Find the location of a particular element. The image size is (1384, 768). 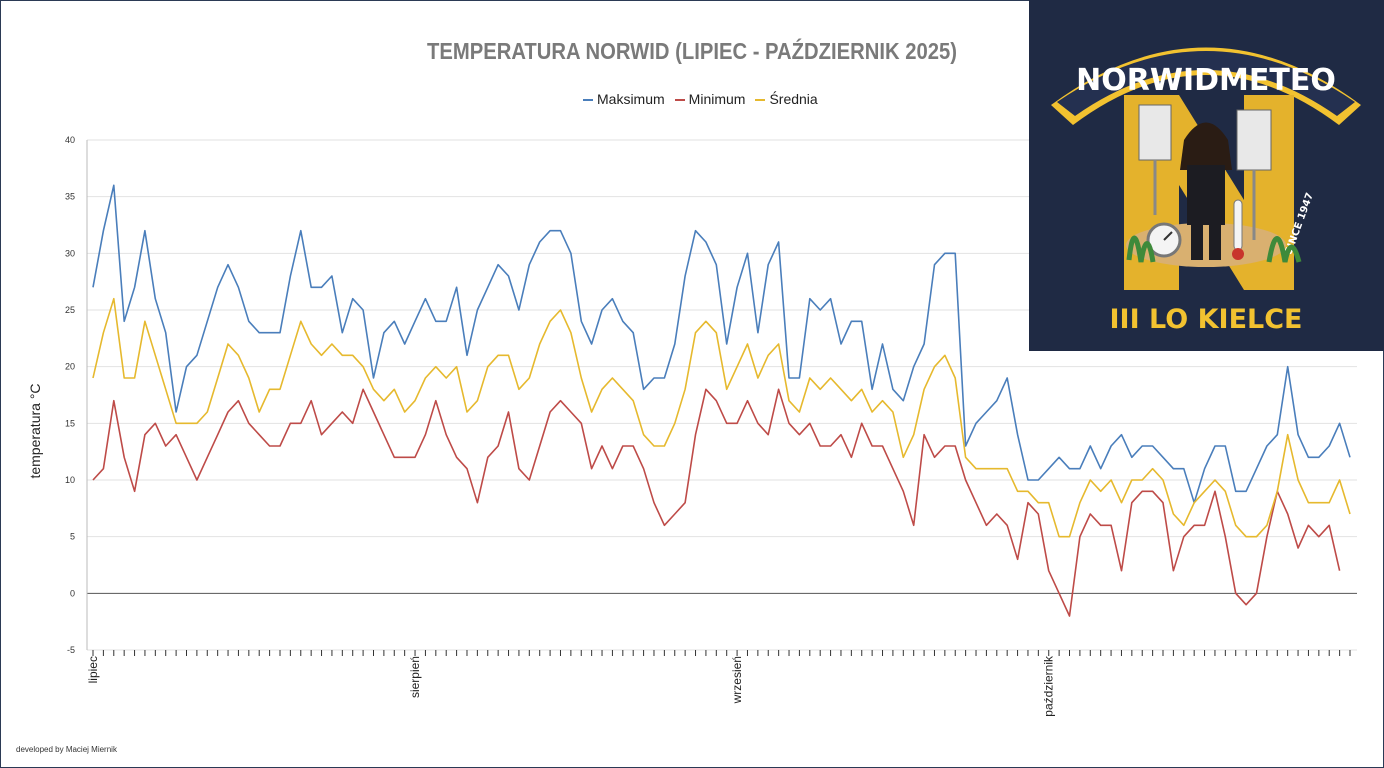

y-tick-label: 5 is located at coordinates (72, 537).